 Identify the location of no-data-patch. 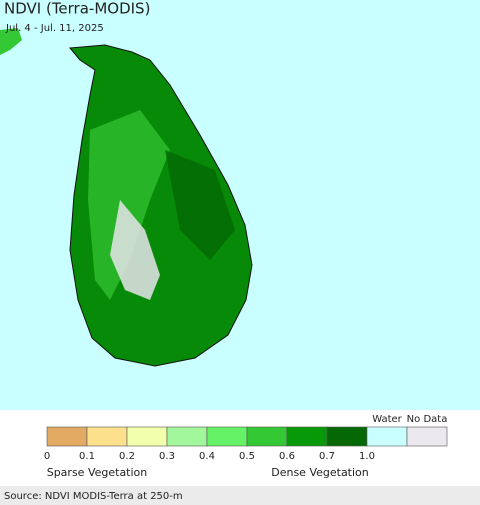
(135, 250).